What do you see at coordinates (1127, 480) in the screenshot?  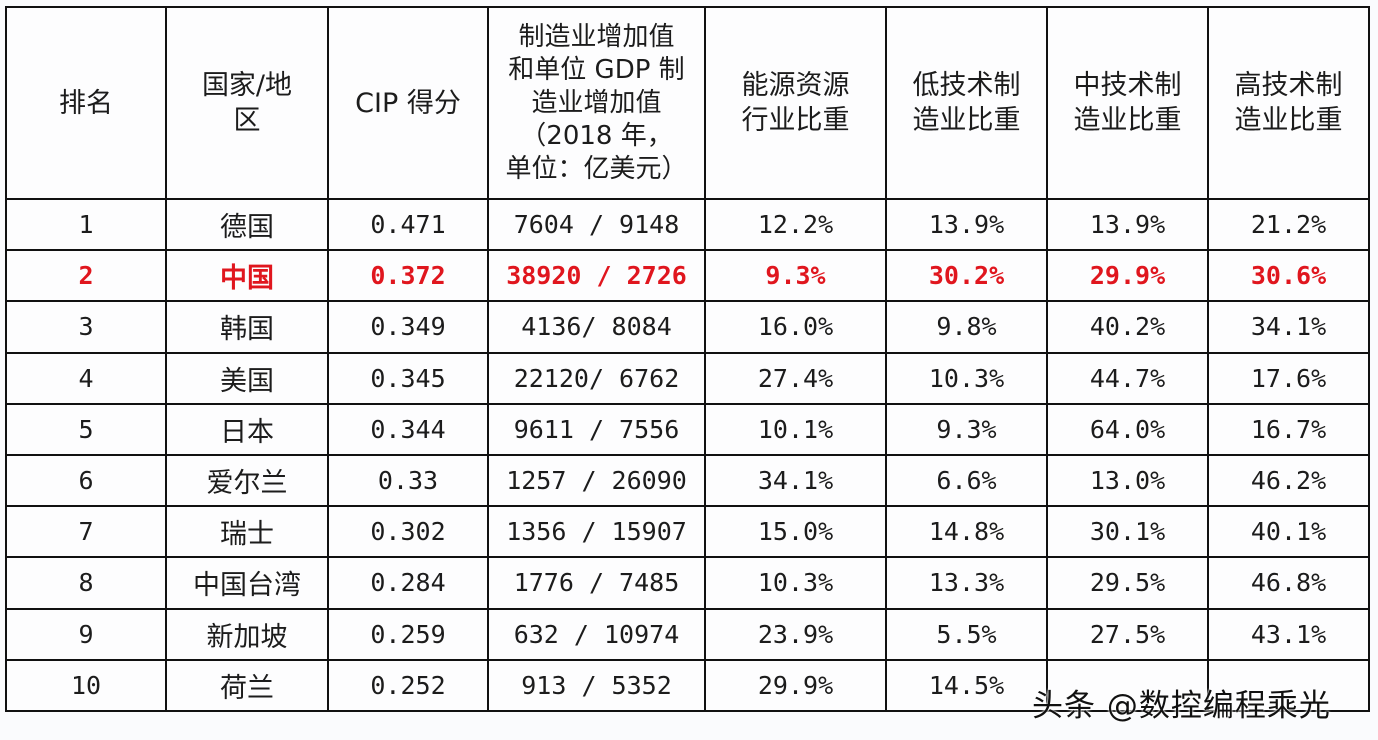 I see `mid-tech-share-cell: 13.0%` at bounding box center [1127, 480].